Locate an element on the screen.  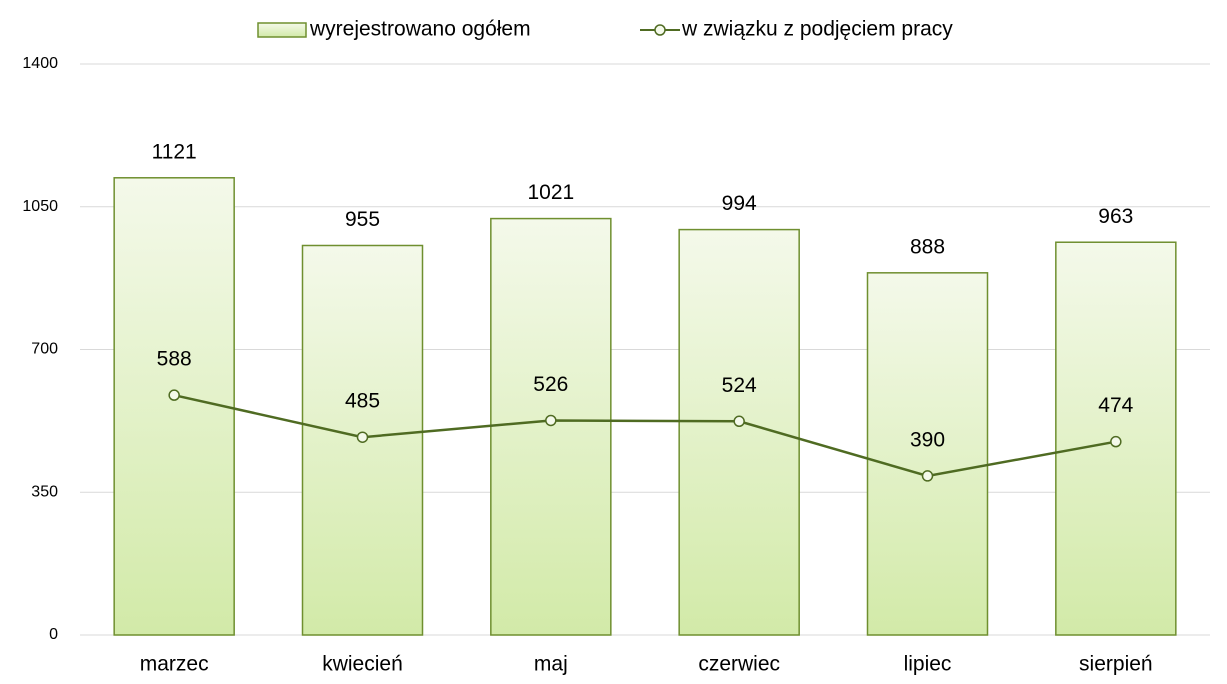
bar-value-label: 994 is located at coordinates (739, 203).